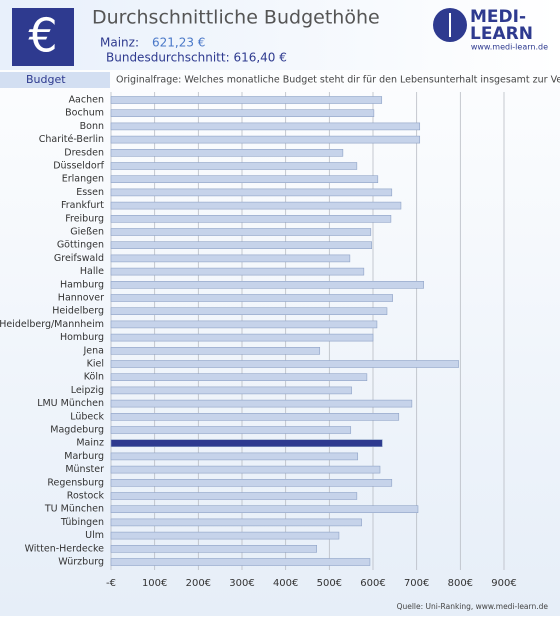  Describe the element at coordinates (90, 192) in the screenshot. I see `y-tick-label: Essen` at that location.